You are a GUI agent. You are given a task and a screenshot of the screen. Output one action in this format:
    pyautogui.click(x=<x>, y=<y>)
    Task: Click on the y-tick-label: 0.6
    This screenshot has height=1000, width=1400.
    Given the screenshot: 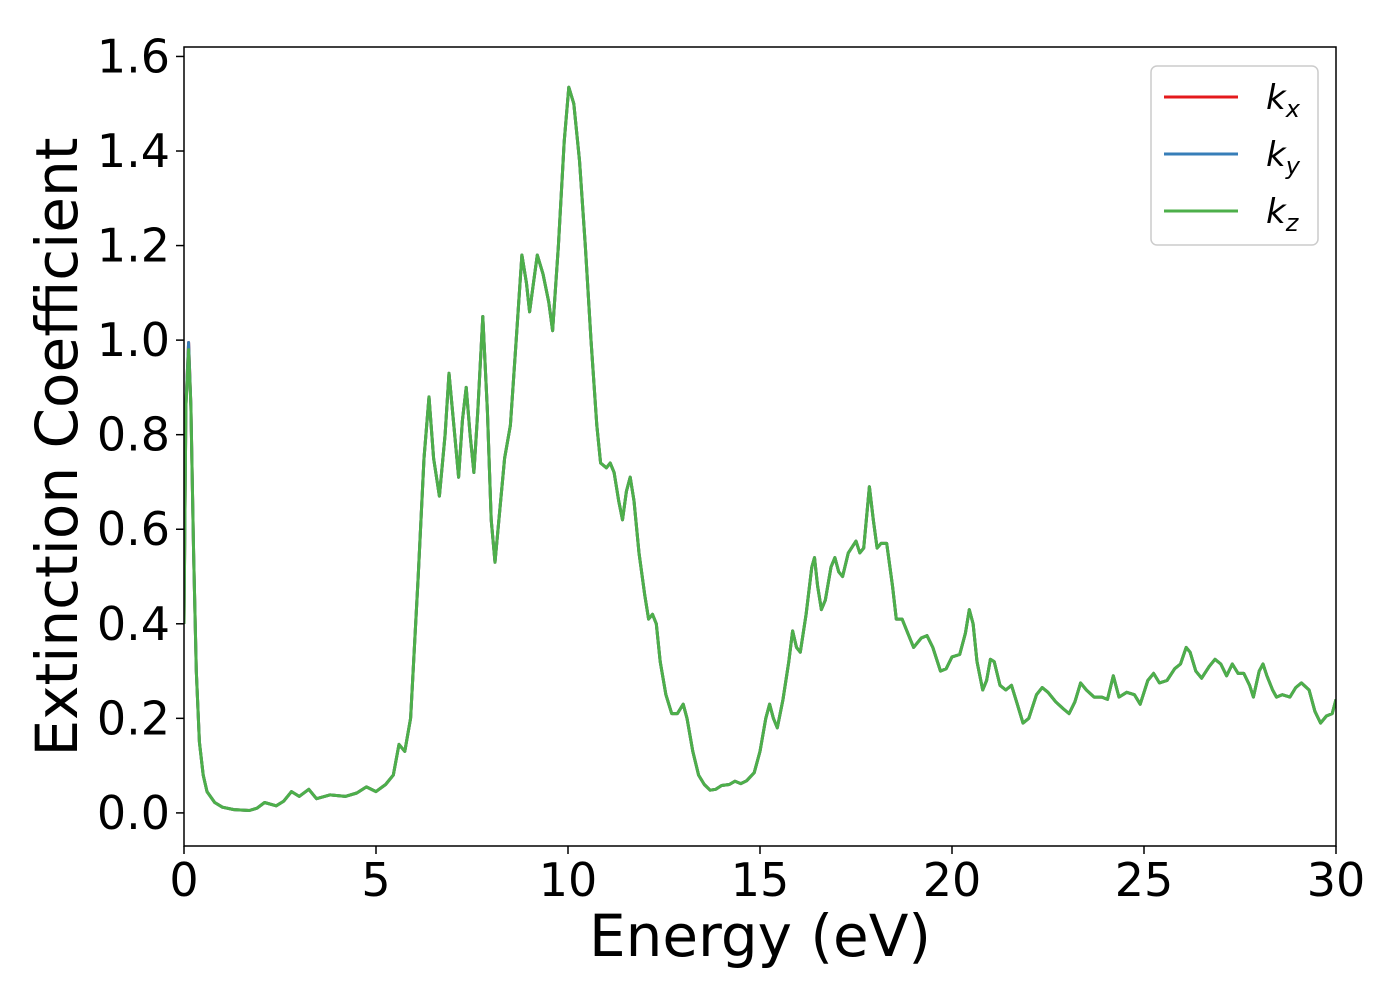 What is the action you would take?
    pyautogui.click(x=133, y=529)
    